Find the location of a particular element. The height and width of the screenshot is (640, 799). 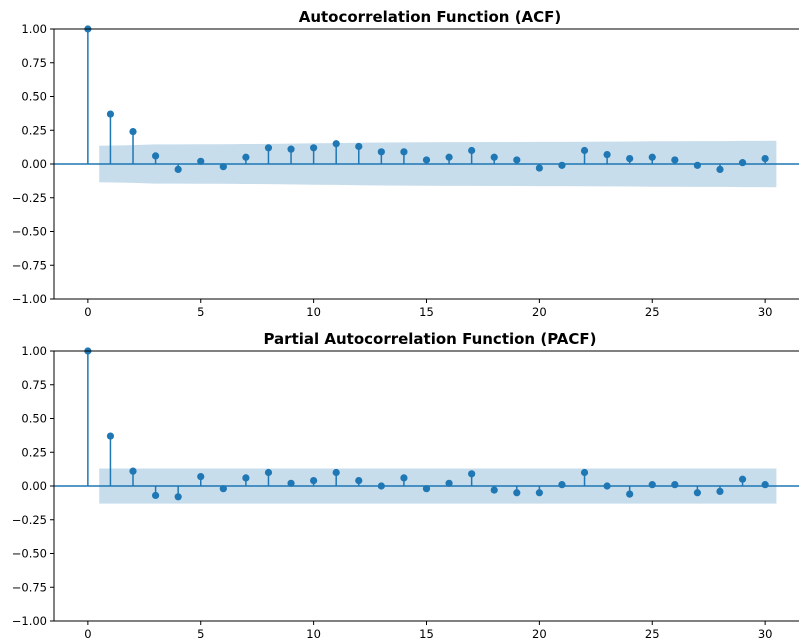

acf-ytick-label: −0.50 is located at coordinates (29, 232).